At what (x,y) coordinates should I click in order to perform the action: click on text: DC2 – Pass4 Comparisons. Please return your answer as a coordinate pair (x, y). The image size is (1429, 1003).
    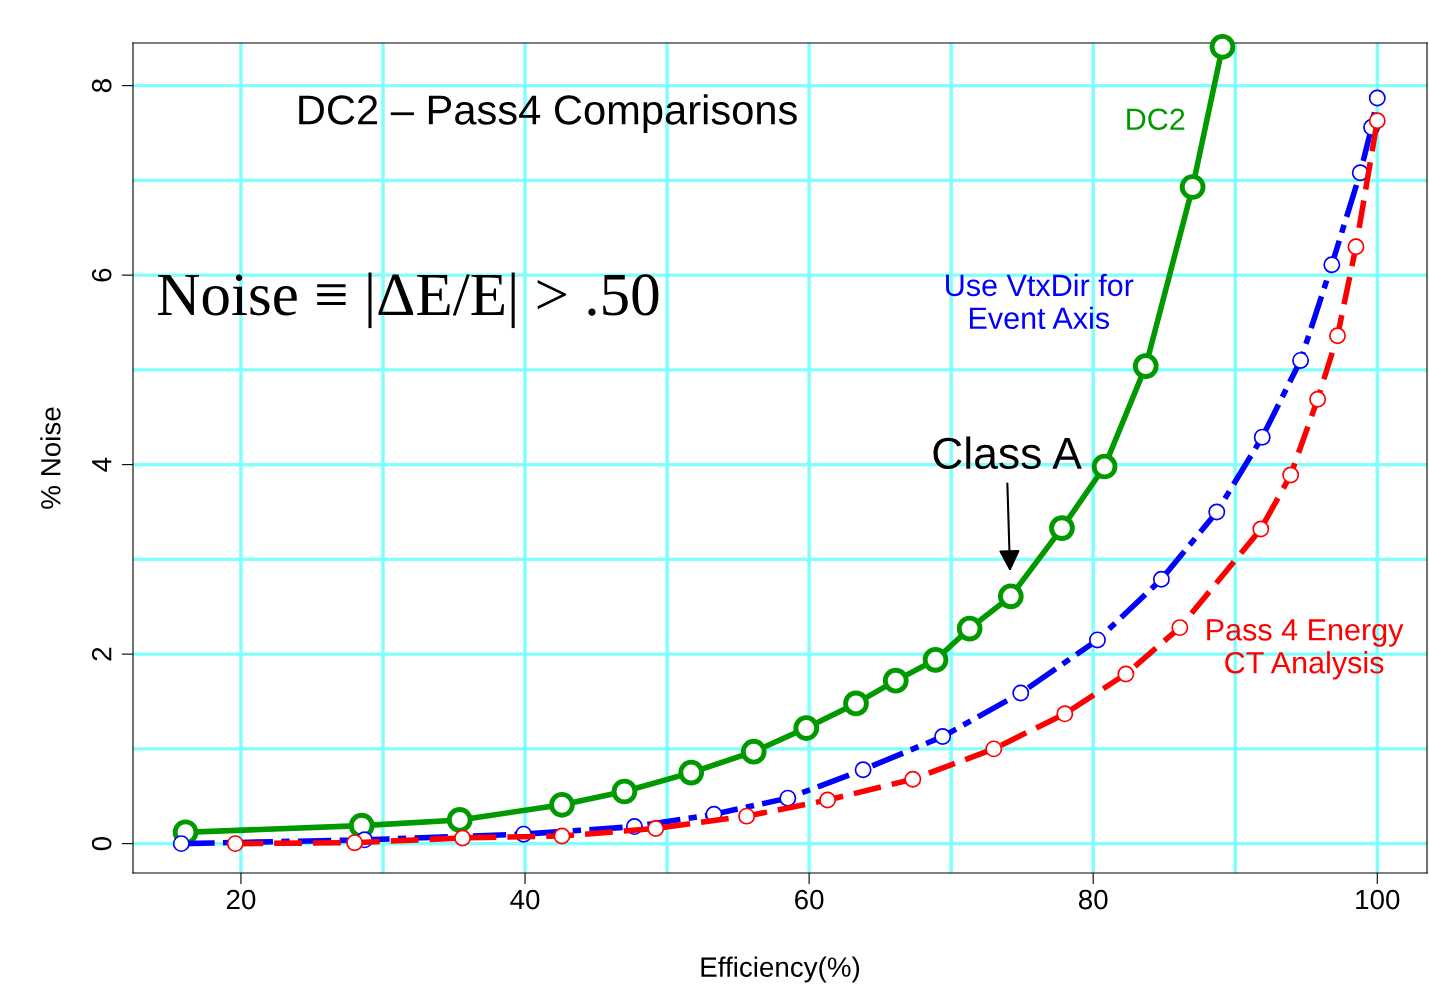
    Looking at the image, I should click on (548, 113).